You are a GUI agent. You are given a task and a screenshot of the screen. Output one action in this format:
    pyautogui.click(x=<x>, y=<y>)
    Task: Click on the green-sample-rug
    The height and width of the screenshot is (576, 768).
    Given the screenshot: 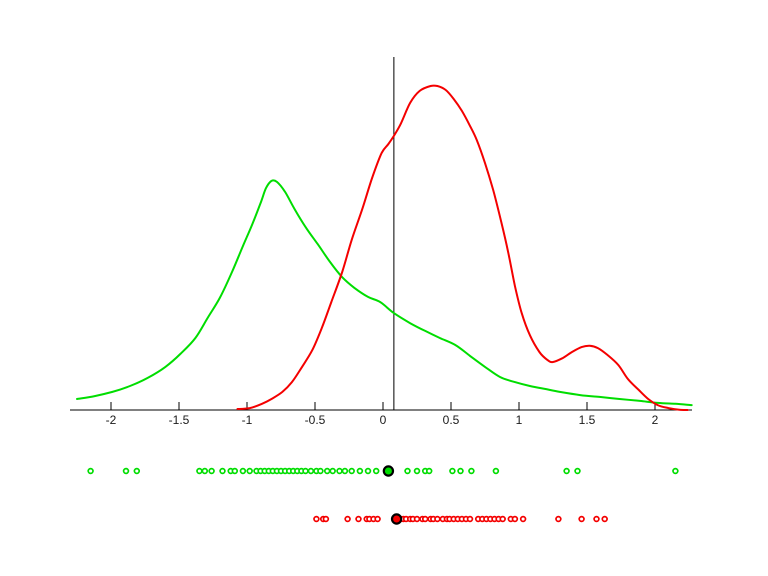 What is the action you would take?
    pyautogui.click(x=383, y=471)
    